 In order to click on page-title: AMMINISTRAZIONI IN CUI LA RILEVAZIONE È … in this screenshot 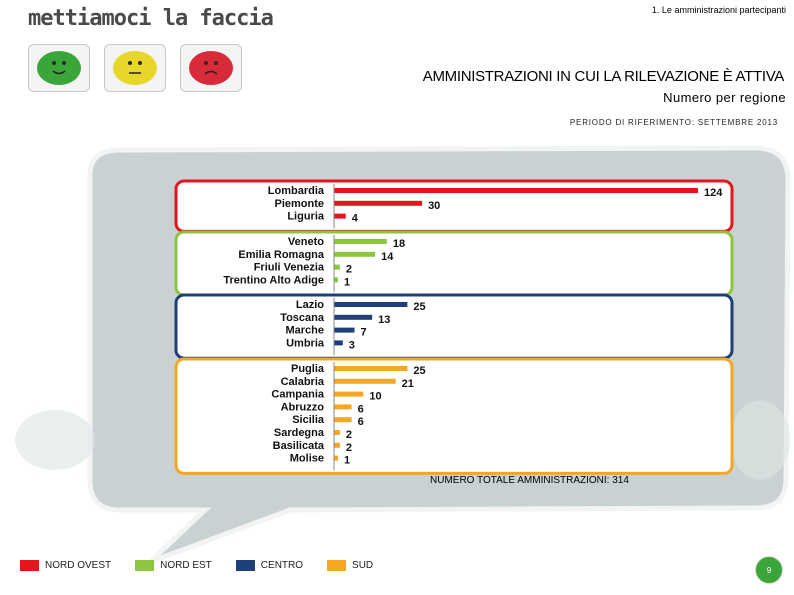, I will do `click(603, 76)`.